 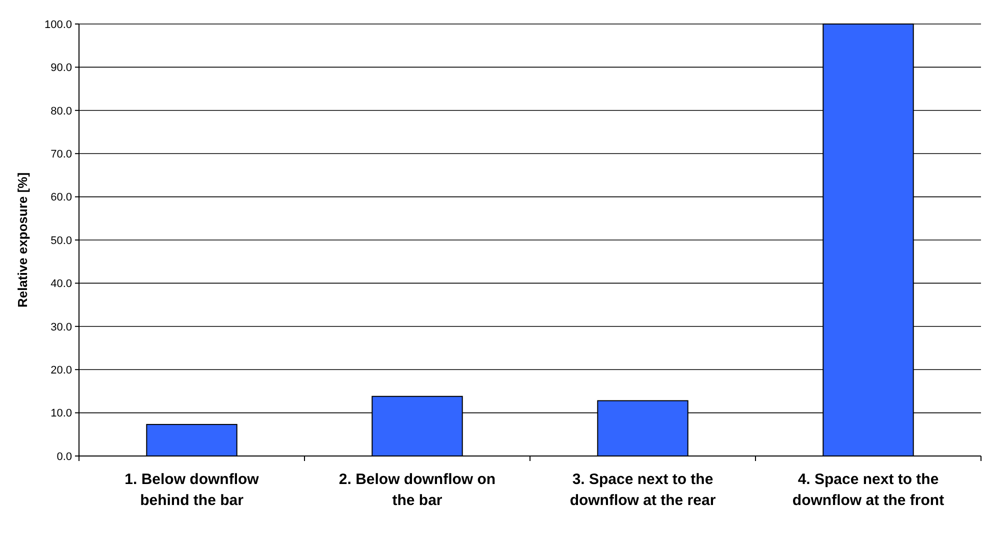 I want to click on y-tick-label: 100.0, so click(x=58, y=24).